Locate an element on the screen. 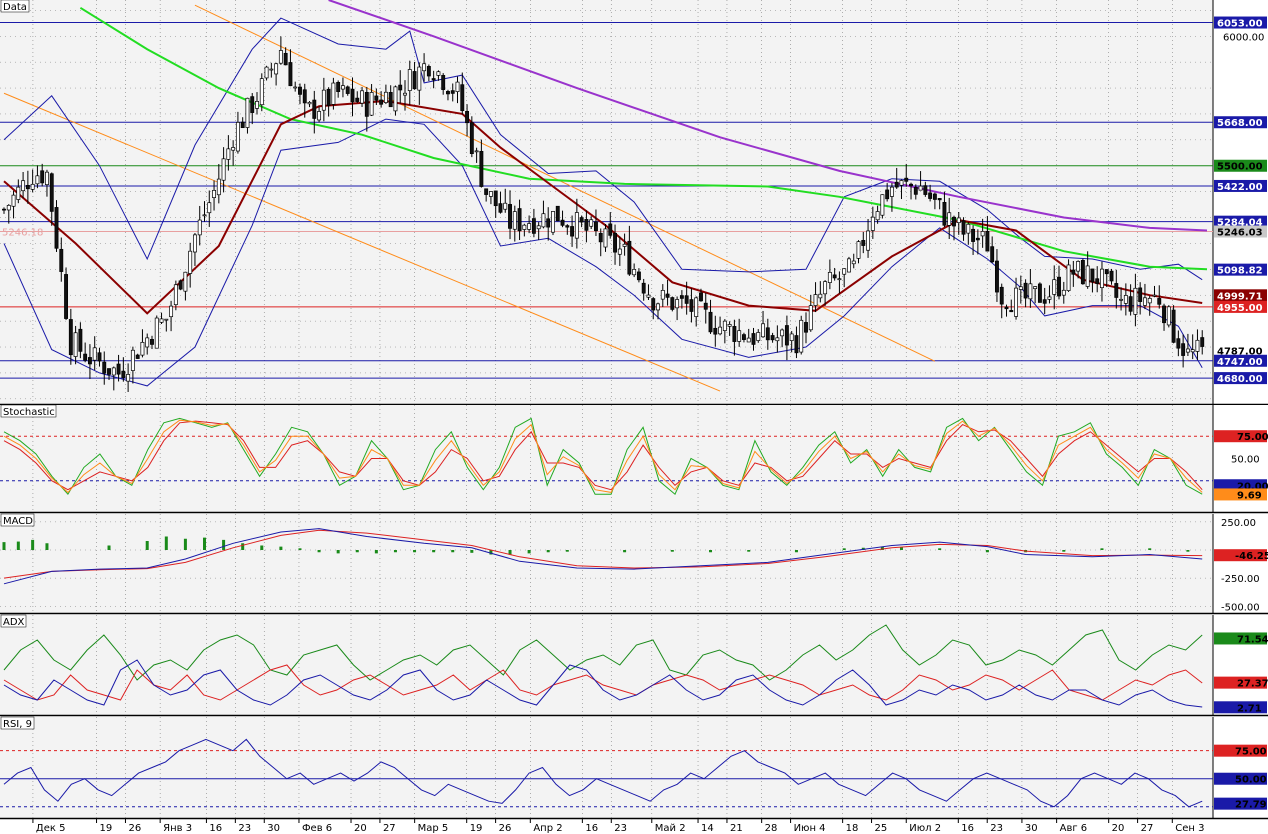 This screenshot has height=834, width=1268. adx-panel-title: ADX is located at coordinates (14, 622).